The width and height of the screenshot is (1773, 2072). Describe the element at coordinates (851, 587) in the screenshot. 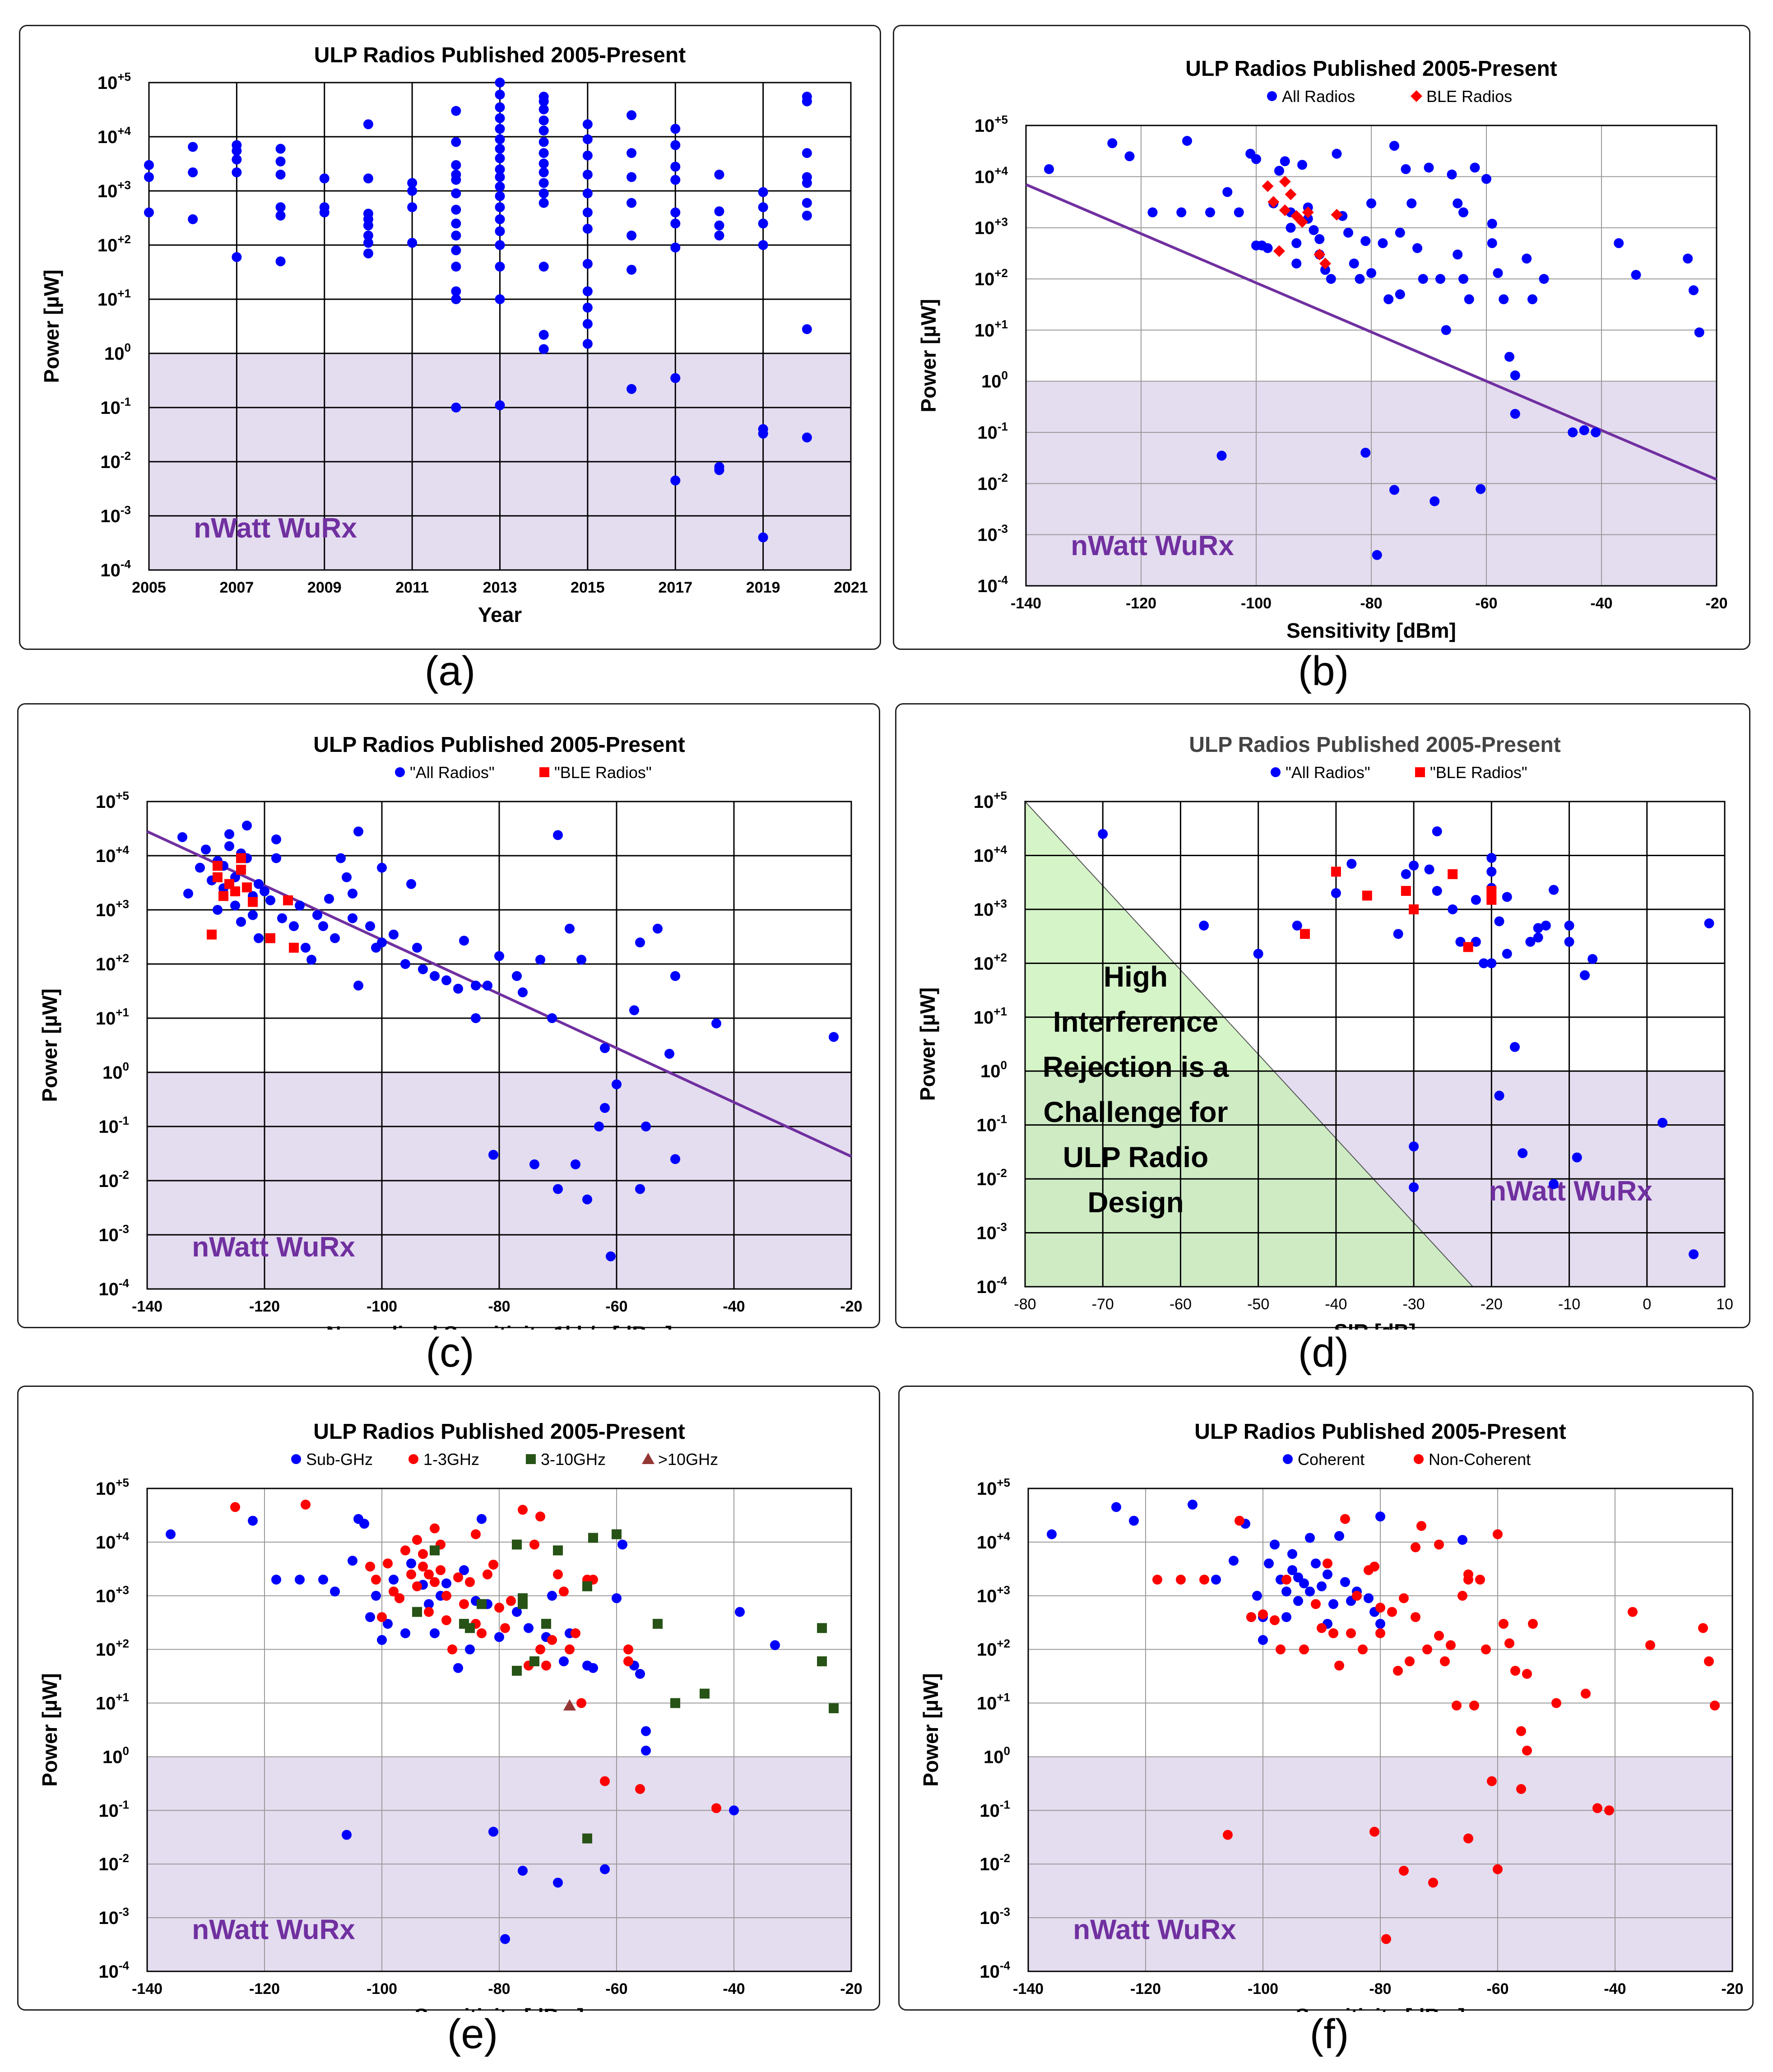

I see `x-tick-label: 2021` at that location.